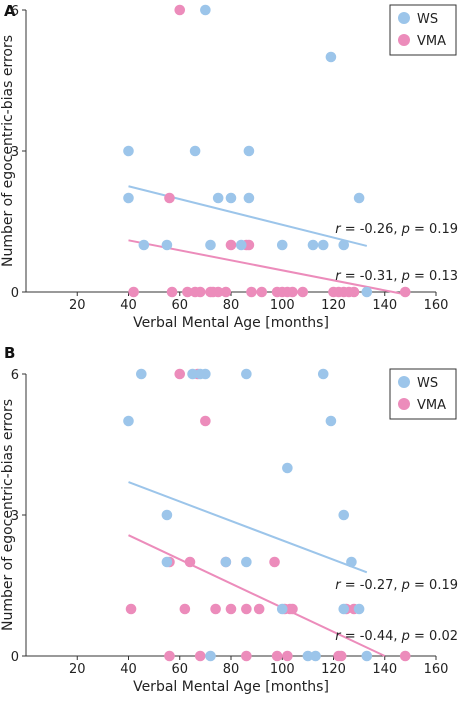  What do you see at coordinates (179, 669) in the screenshot?
I see `x-tick-label: 60` at bounding box center [179, 669].